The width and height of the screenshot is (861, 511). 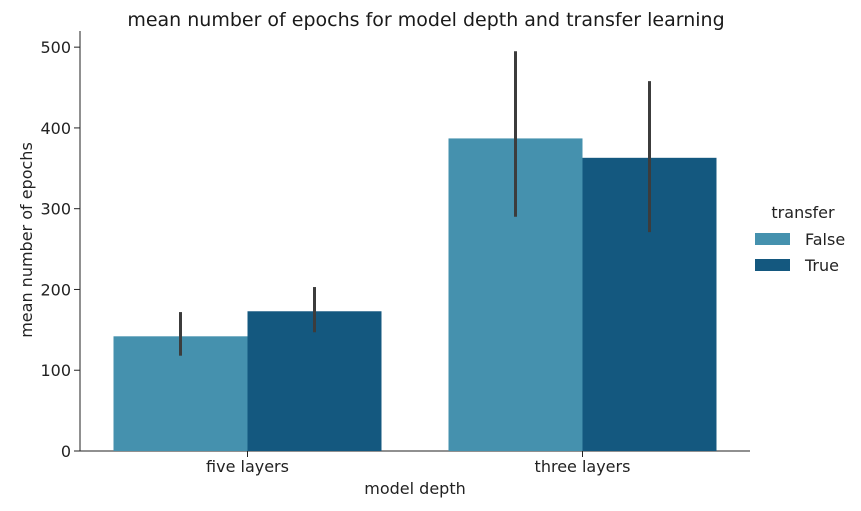 I want to click on y-tick-label: 400, so click(x=55, y=128).